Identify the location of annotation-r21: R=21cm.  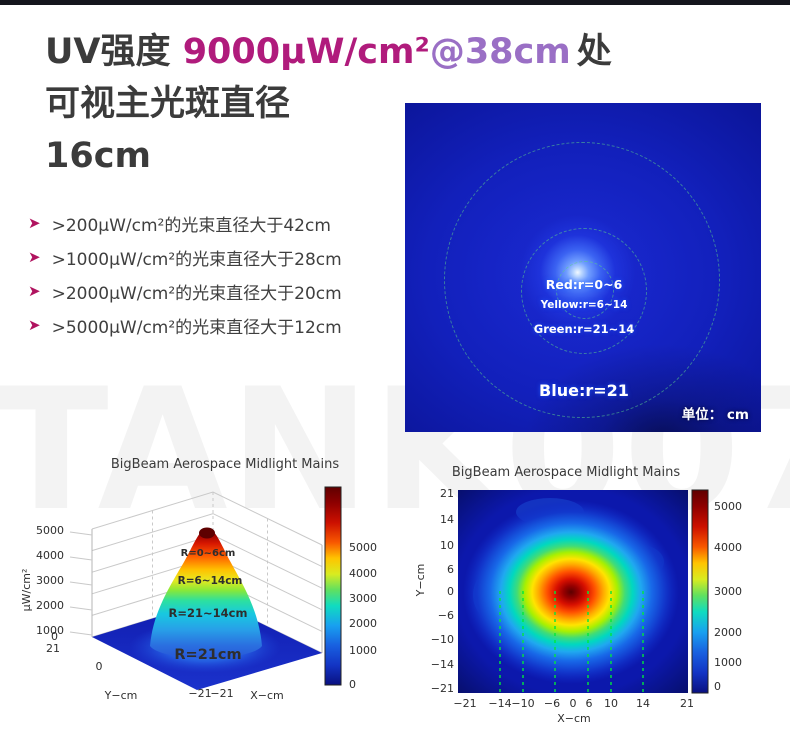
(207, 655).